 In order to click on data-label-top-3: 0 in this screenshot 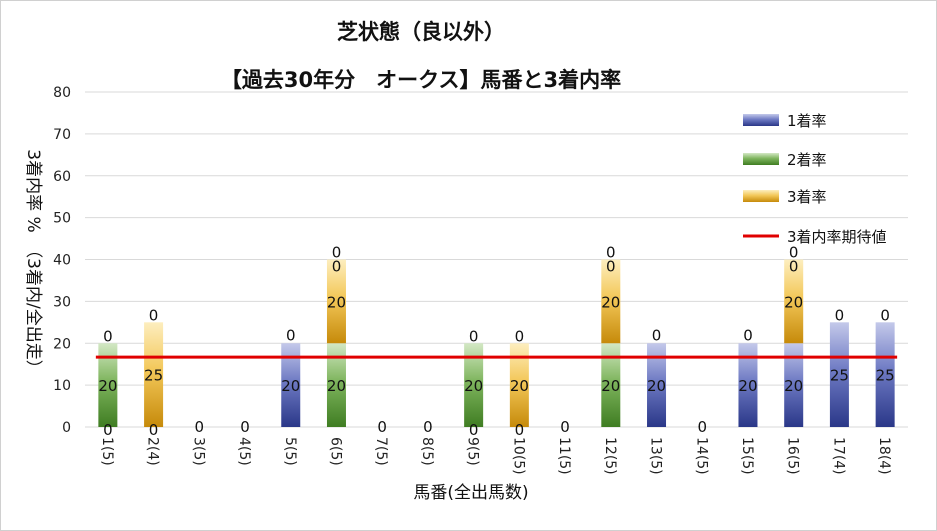, I will do `click(200, 427)`.